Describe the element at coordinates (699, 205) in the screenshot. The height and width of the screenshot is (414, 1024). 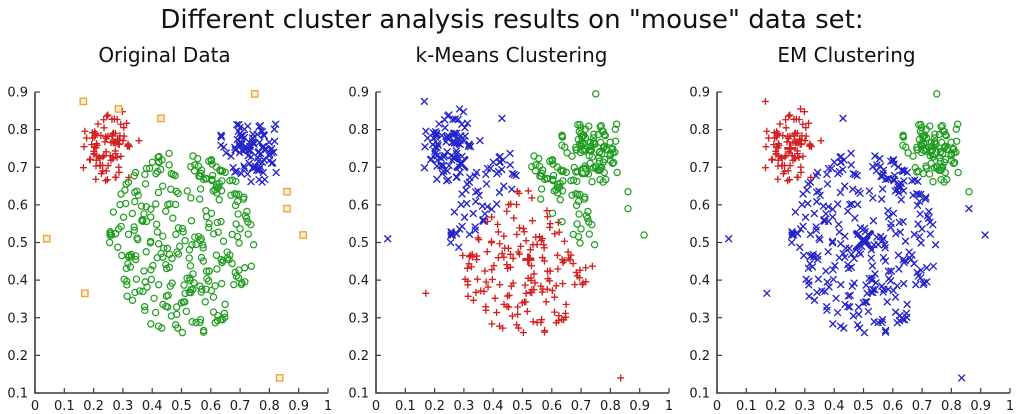
I see `y-tick-label: 0.6` at that location.